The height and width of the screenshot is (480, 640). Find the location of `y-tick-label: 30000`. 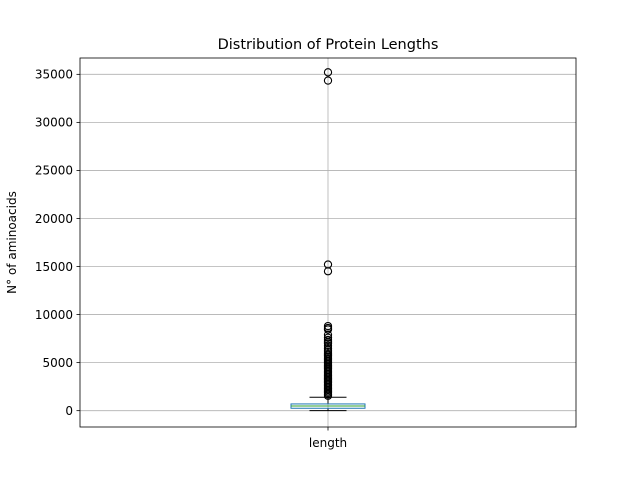

y-tick-label: 30000 is located at coordinates (54, 123).